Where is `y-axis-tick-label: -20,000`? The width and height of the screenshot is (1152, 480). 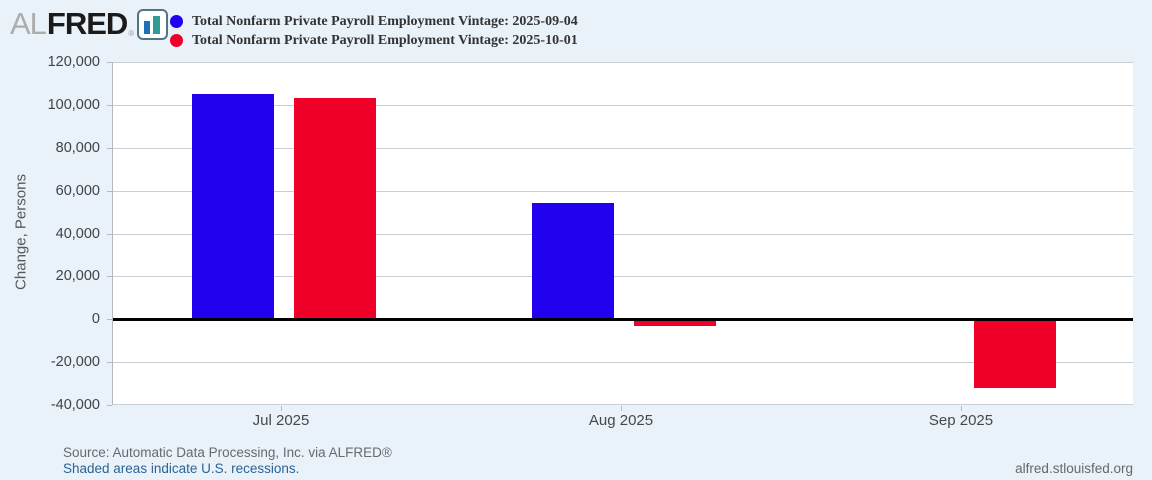 y-axis-tick-label: -20,000 is located at coordinates (75, 362).